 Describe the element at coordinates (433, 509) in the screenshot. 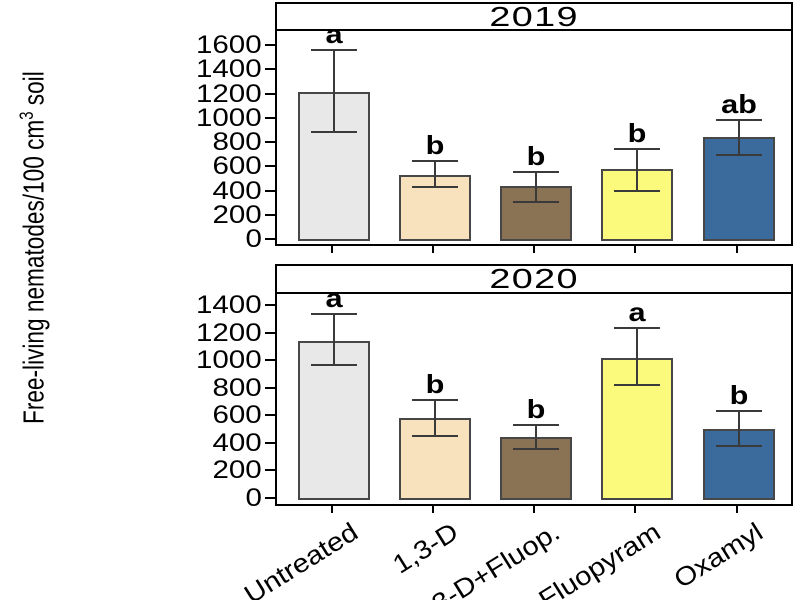

I see `x-tick-mark-2020-1,3-D` at that location.